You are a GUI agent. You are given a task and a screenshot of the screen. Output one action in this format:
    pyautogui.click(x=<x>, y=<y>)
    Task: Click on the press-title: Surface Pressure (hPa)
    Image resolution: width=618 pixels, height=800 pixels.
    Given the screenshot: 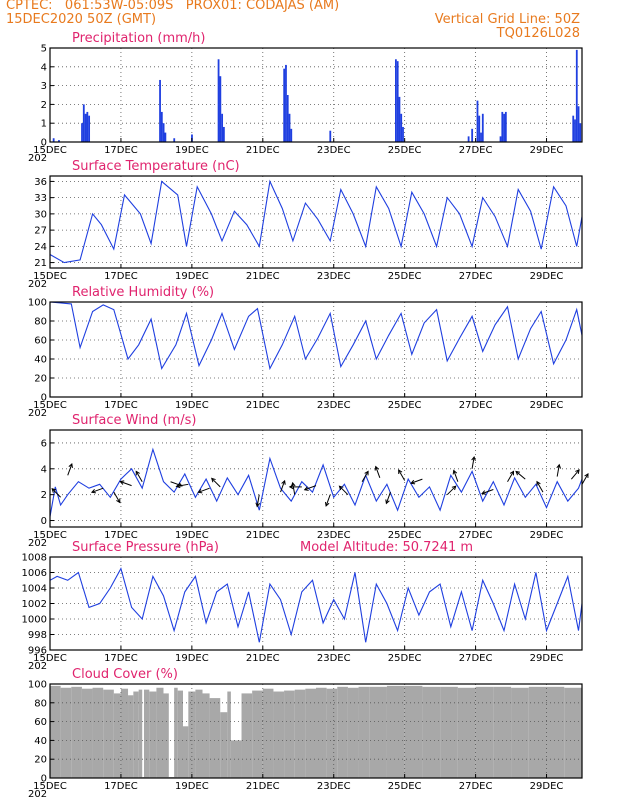 What is the action you would take?
    pyautogui.click(x=145, y=547)
    